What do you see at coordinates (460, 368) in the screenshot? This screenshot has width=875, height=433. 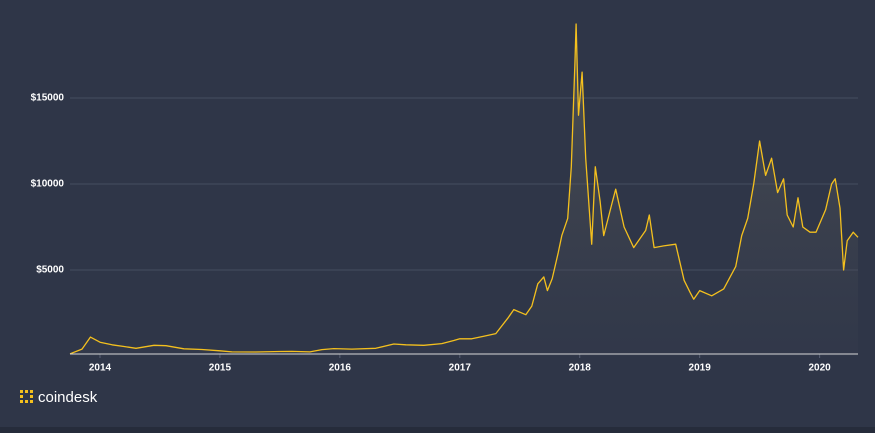 I see `x-tick-label: 2017` at bounding box center [460, 368].